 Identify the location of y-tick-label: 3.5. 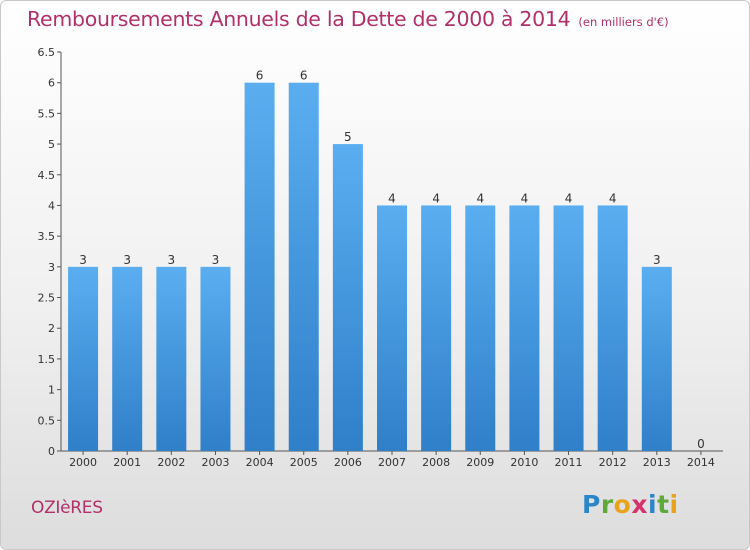
(47, 236).